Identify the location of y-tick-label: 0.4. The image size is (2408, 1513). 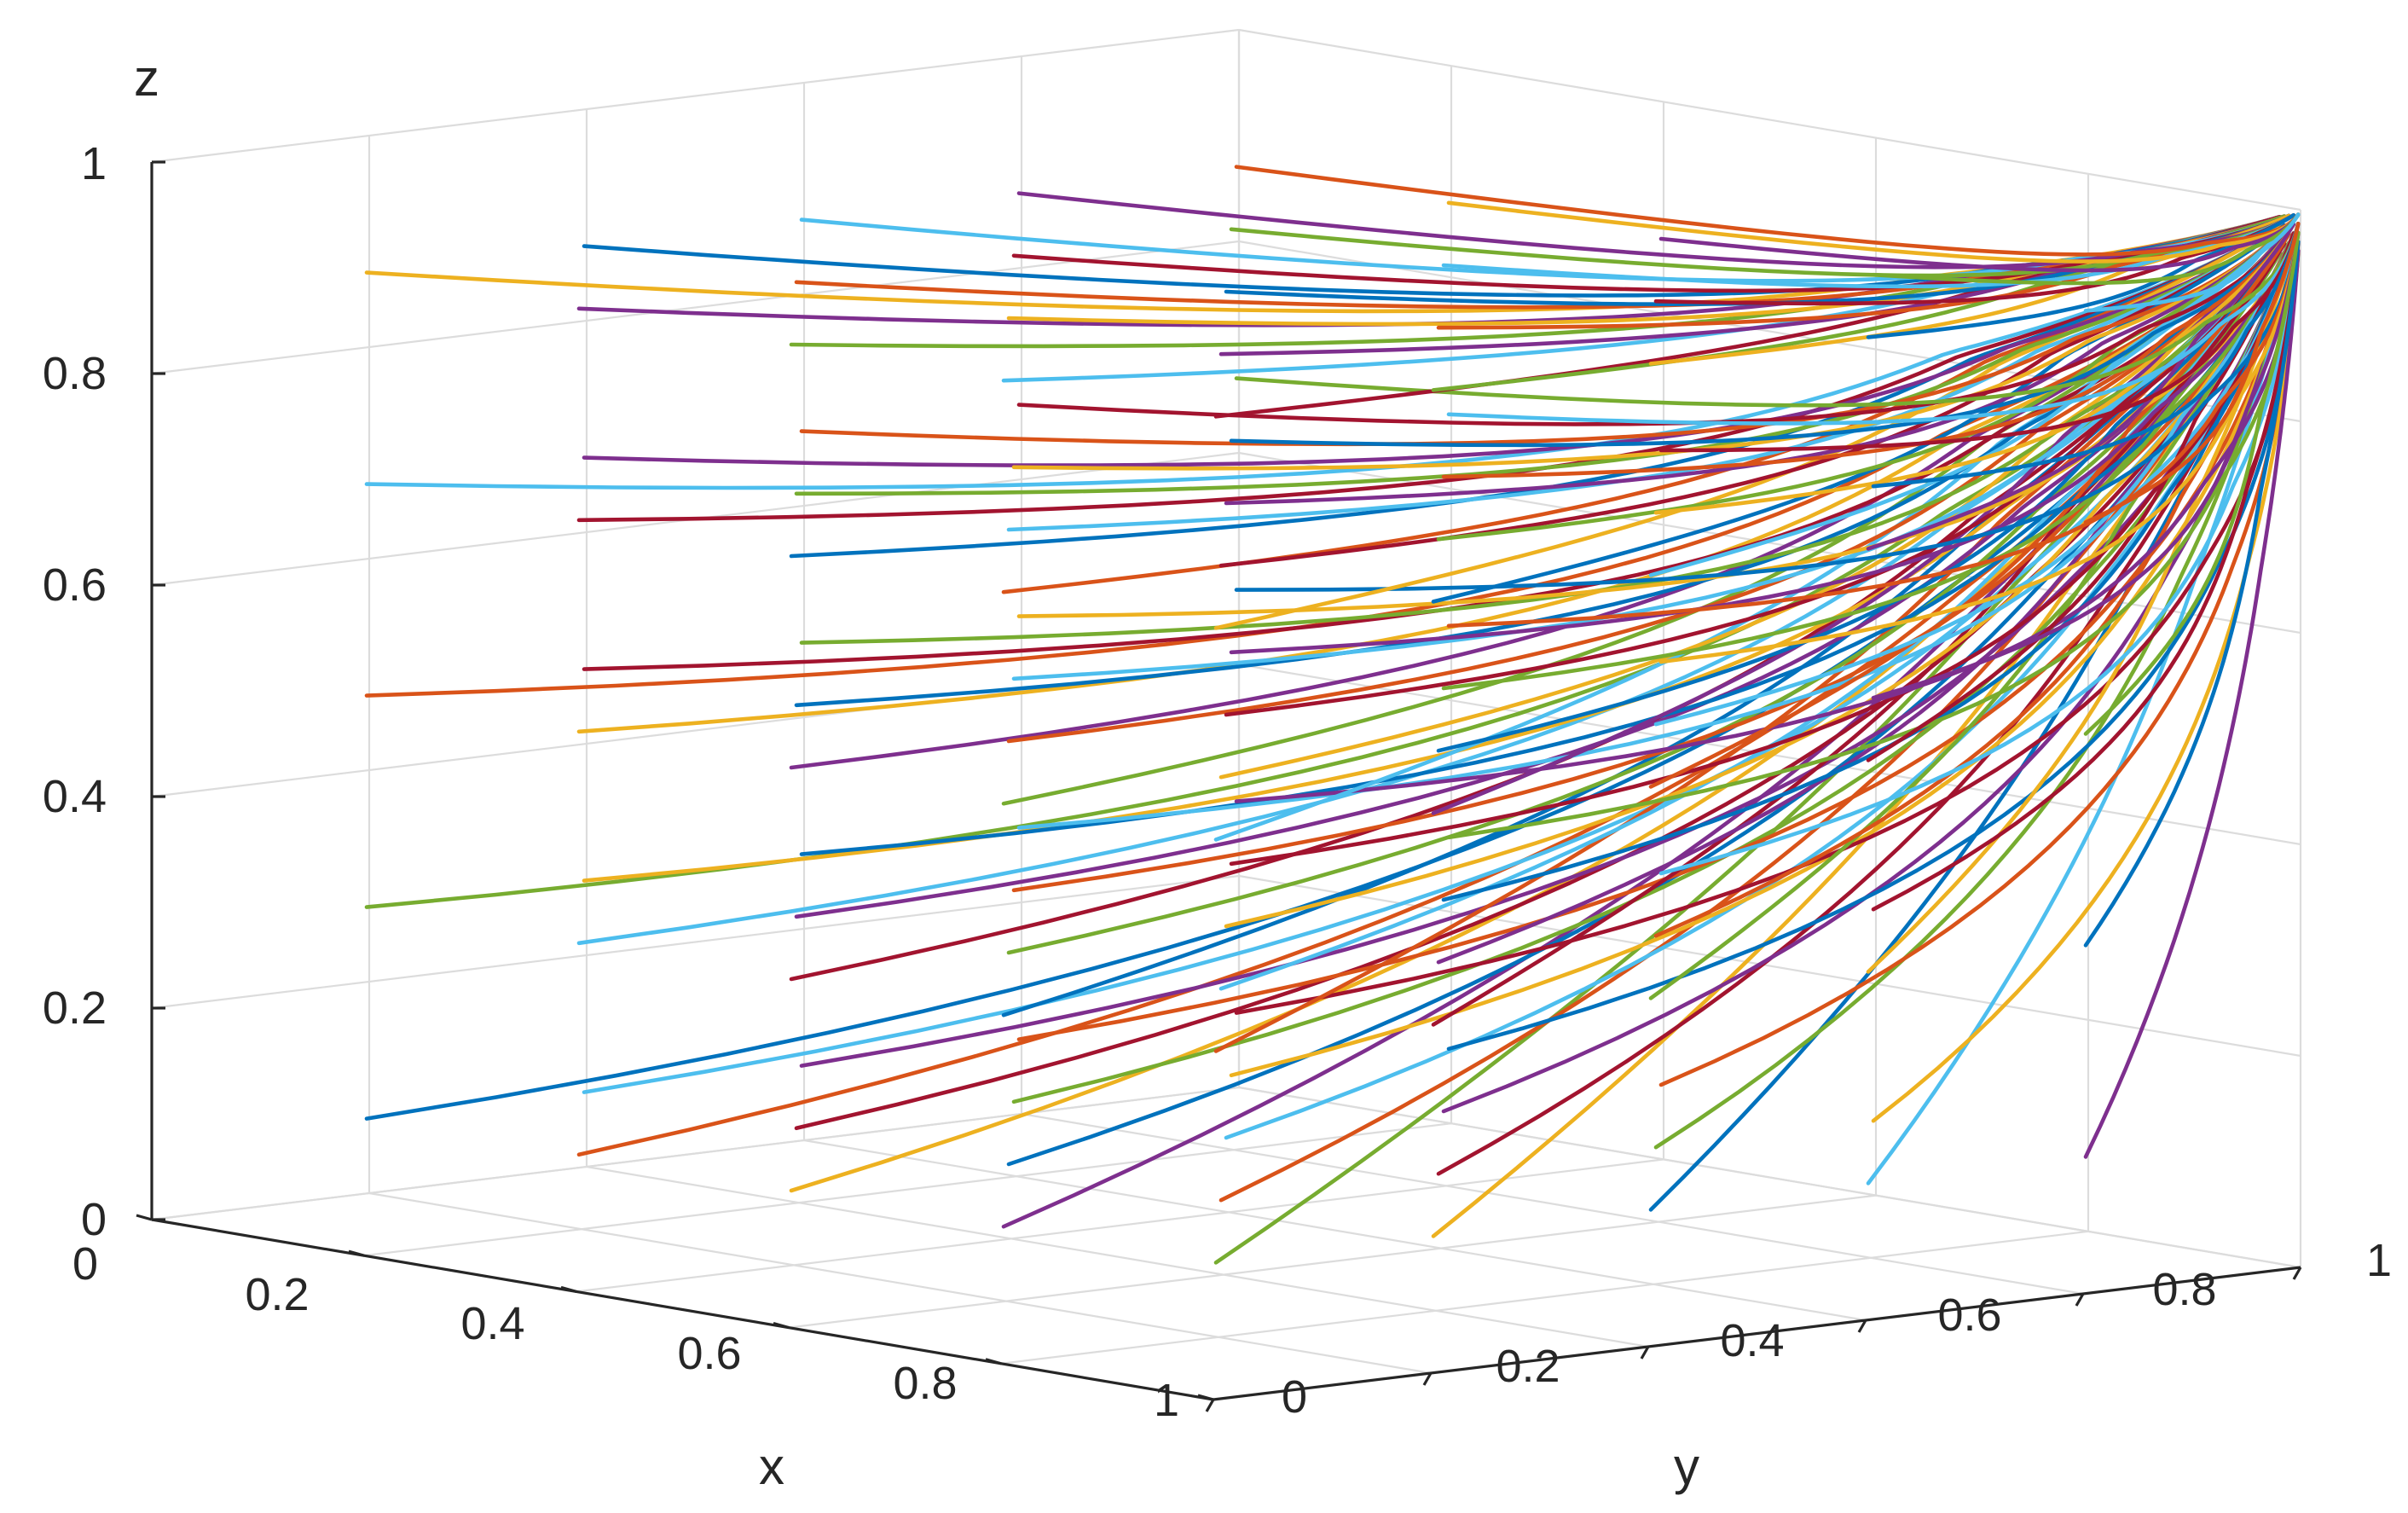
(1752, 1340).